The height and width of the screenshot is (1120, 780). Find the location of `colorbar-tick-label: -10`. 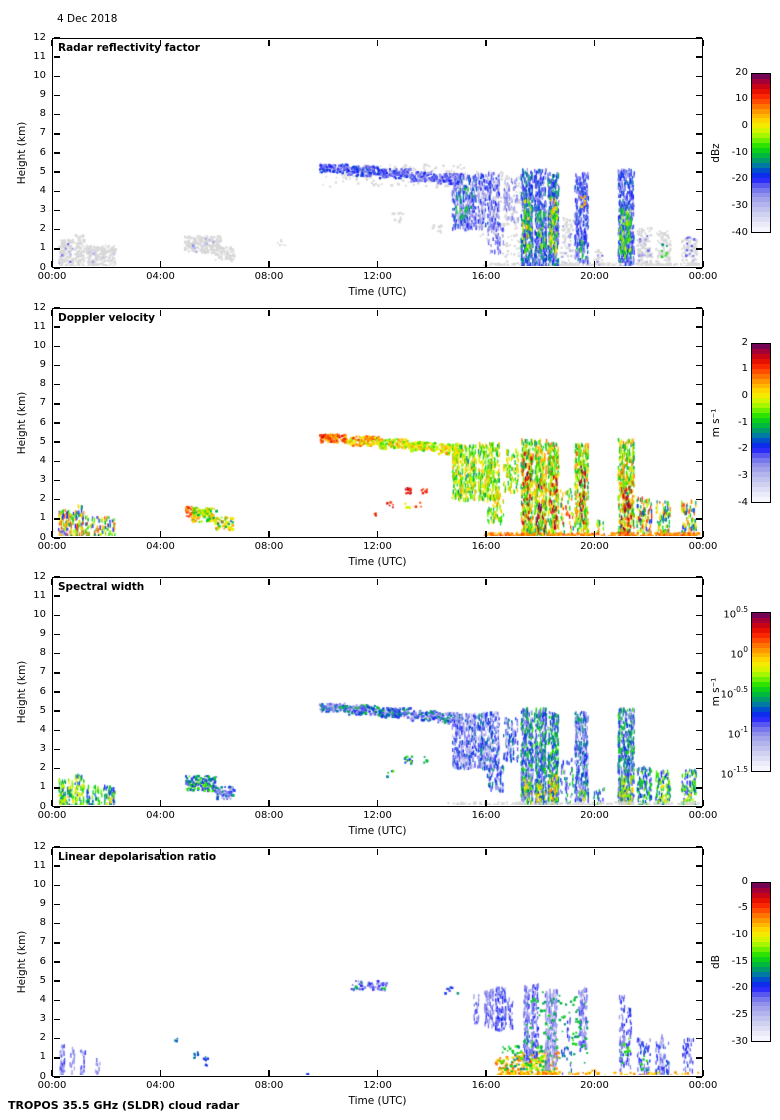

colorbar-tick-label: -10 is located at coordinates (739, 934).